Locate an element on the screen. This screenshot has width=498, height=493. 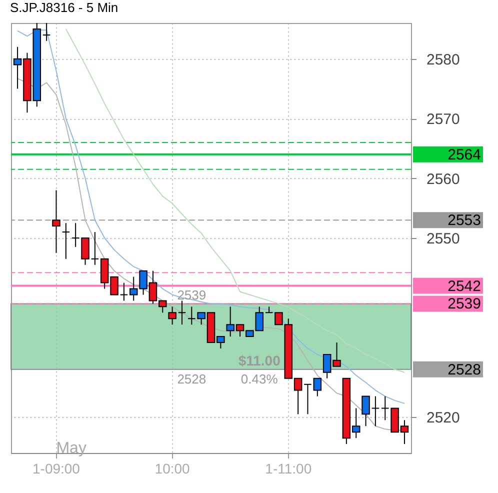
ref-line-label: 2542 is located at coordinates (464, 286).